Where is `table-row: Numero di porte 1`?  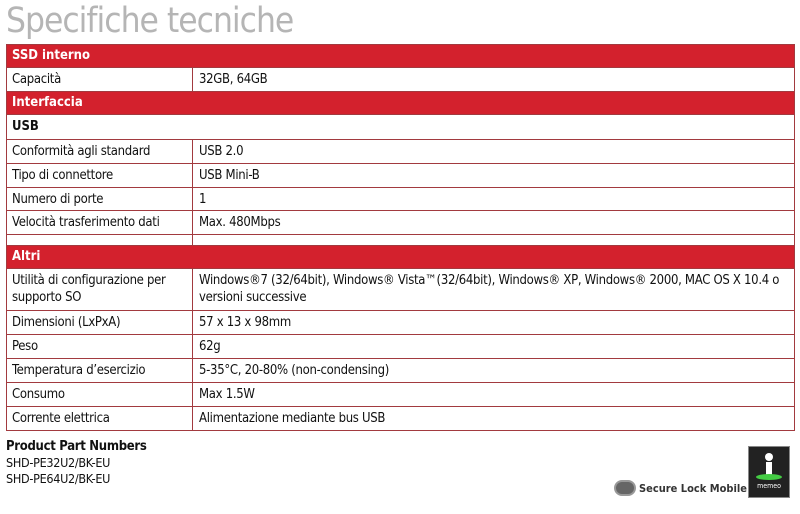 table-row: Numero di porte 1 is located at coordinates (400, 199).